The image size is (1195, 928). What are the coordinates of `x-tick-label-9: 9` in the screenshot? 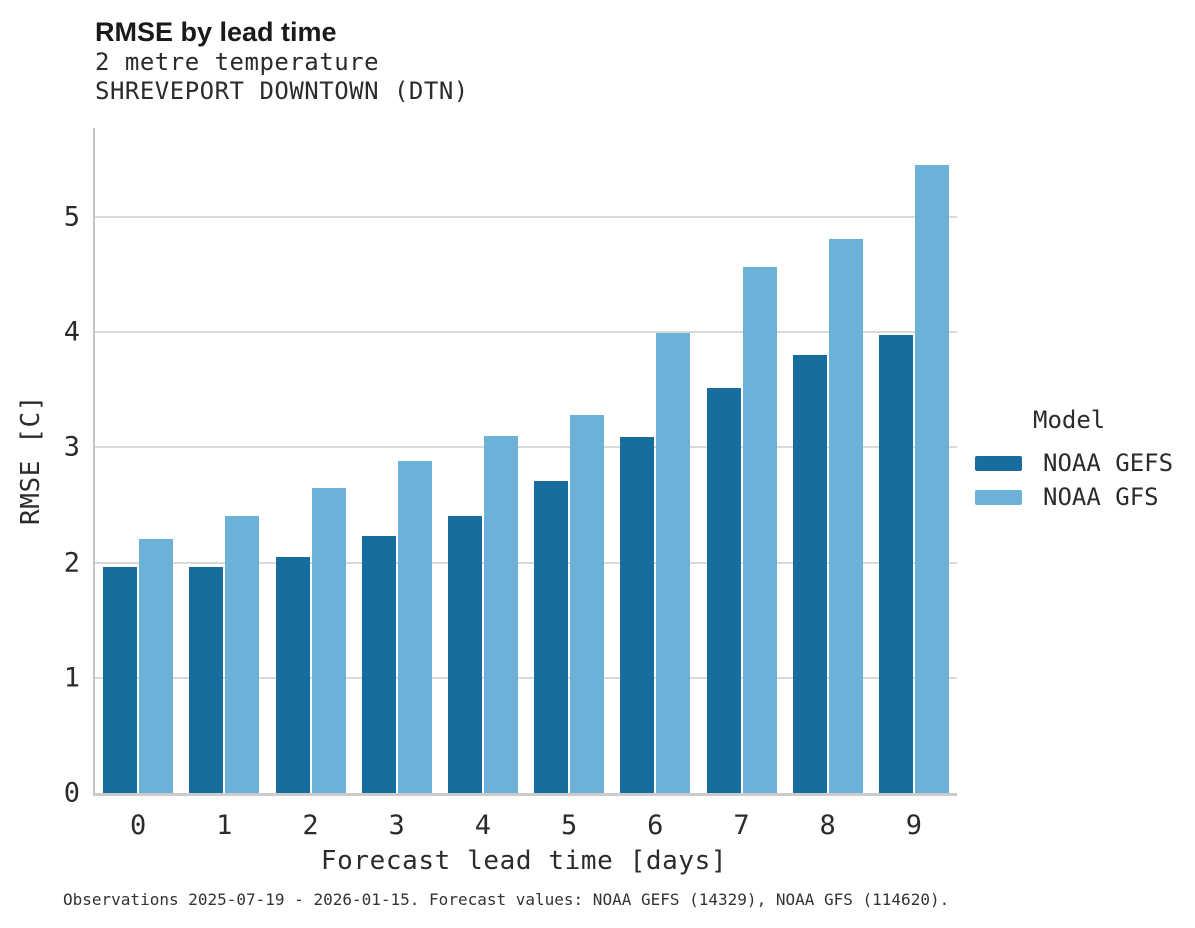 It's located at (914, 825).